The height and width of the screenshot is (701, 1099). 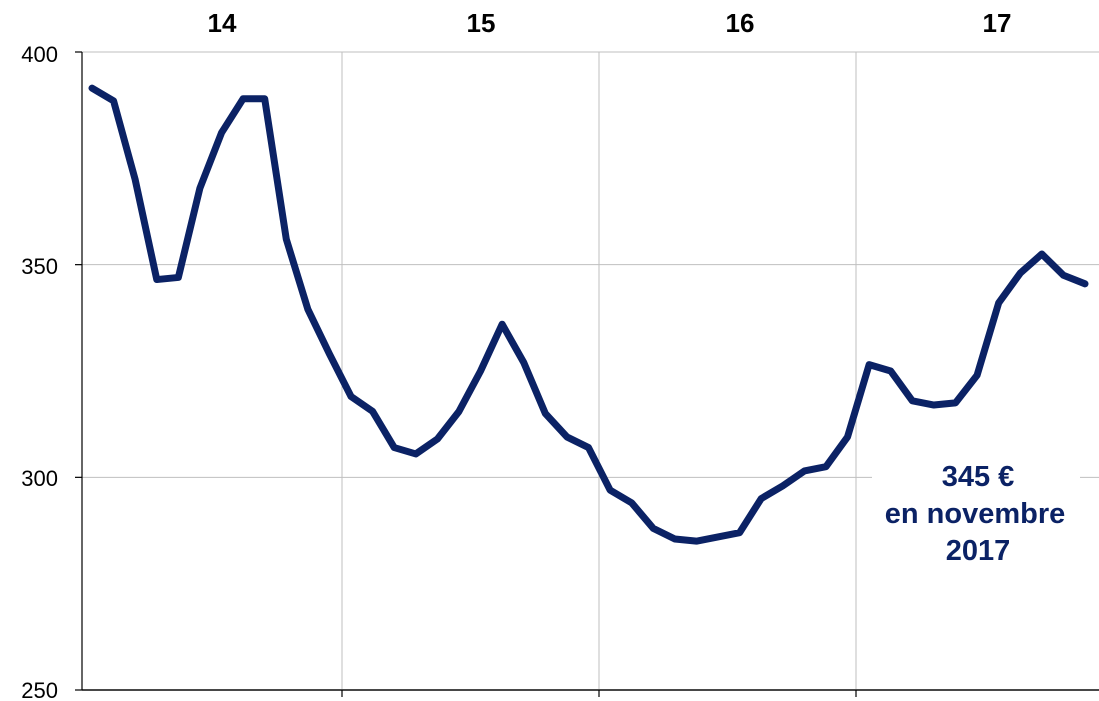 What do you see at coordinates (997, 23) in the screenshot?
I see `year-label-17: 17` at bounding box center [997, 23].